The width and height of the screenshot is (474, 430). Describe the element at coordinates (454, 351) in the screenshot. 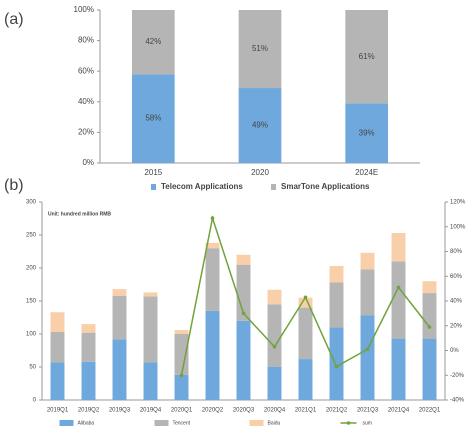

I see `y2-tick-label: 0%` at that location.